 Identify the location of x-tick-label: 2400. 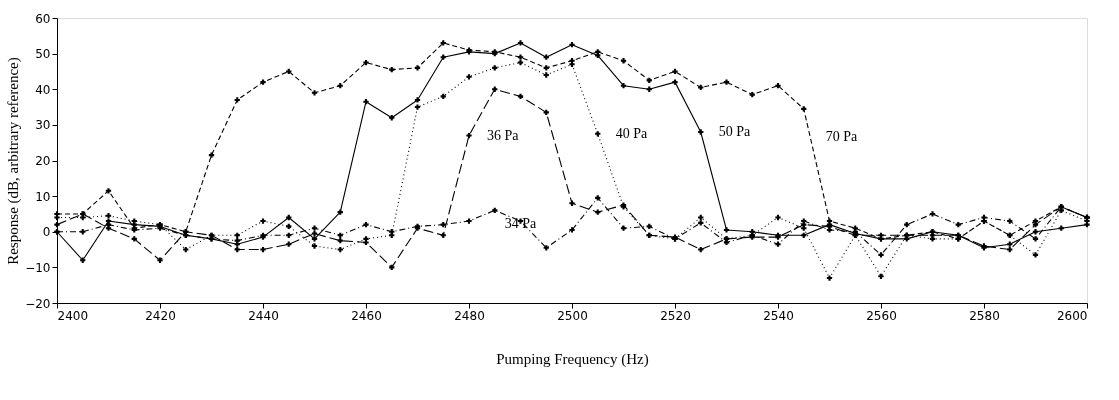
(73, 315).